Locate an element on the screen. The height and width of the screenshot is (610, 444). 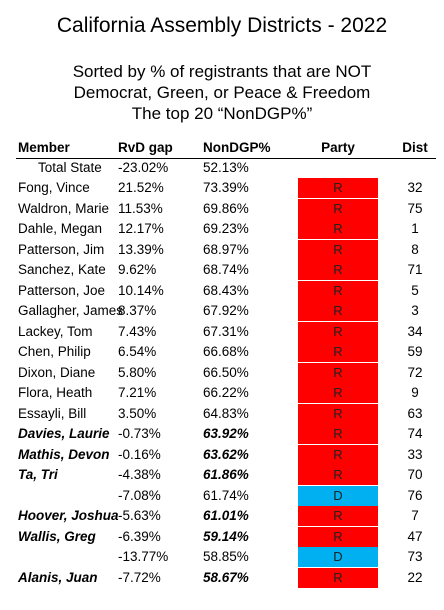
nondgp-pct: 63.92% is located at coordinates (226, 433).